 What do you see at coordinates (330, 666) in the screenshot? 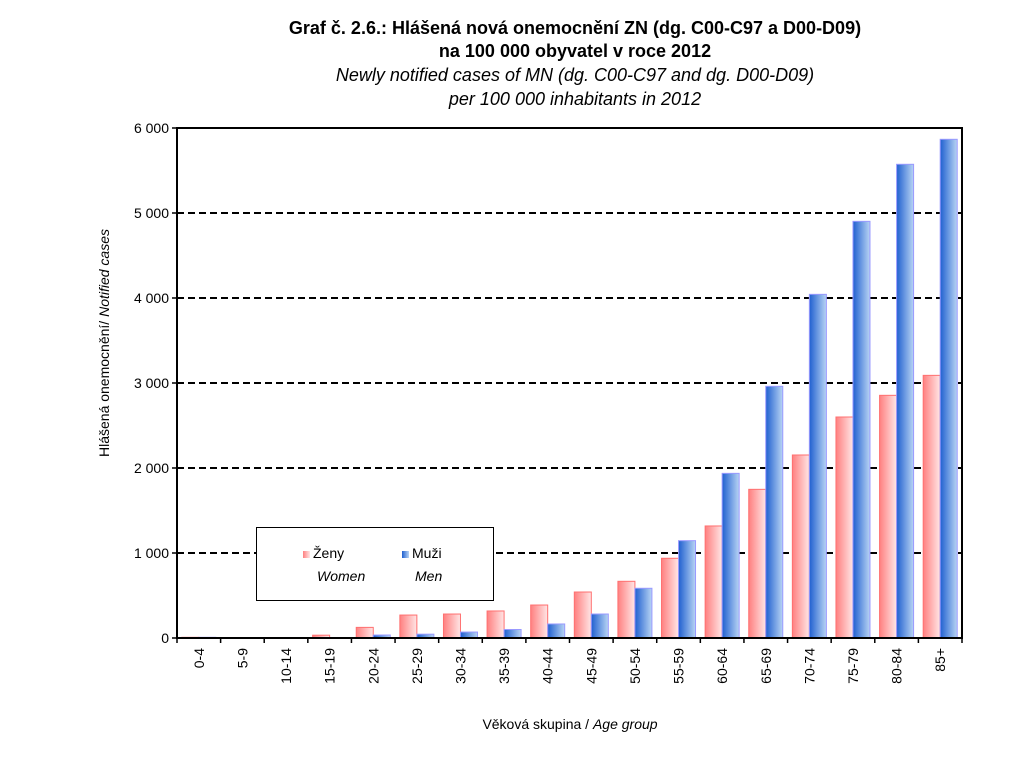
I see `x-tick-label: 15-19` at bounding box center [330, 666].